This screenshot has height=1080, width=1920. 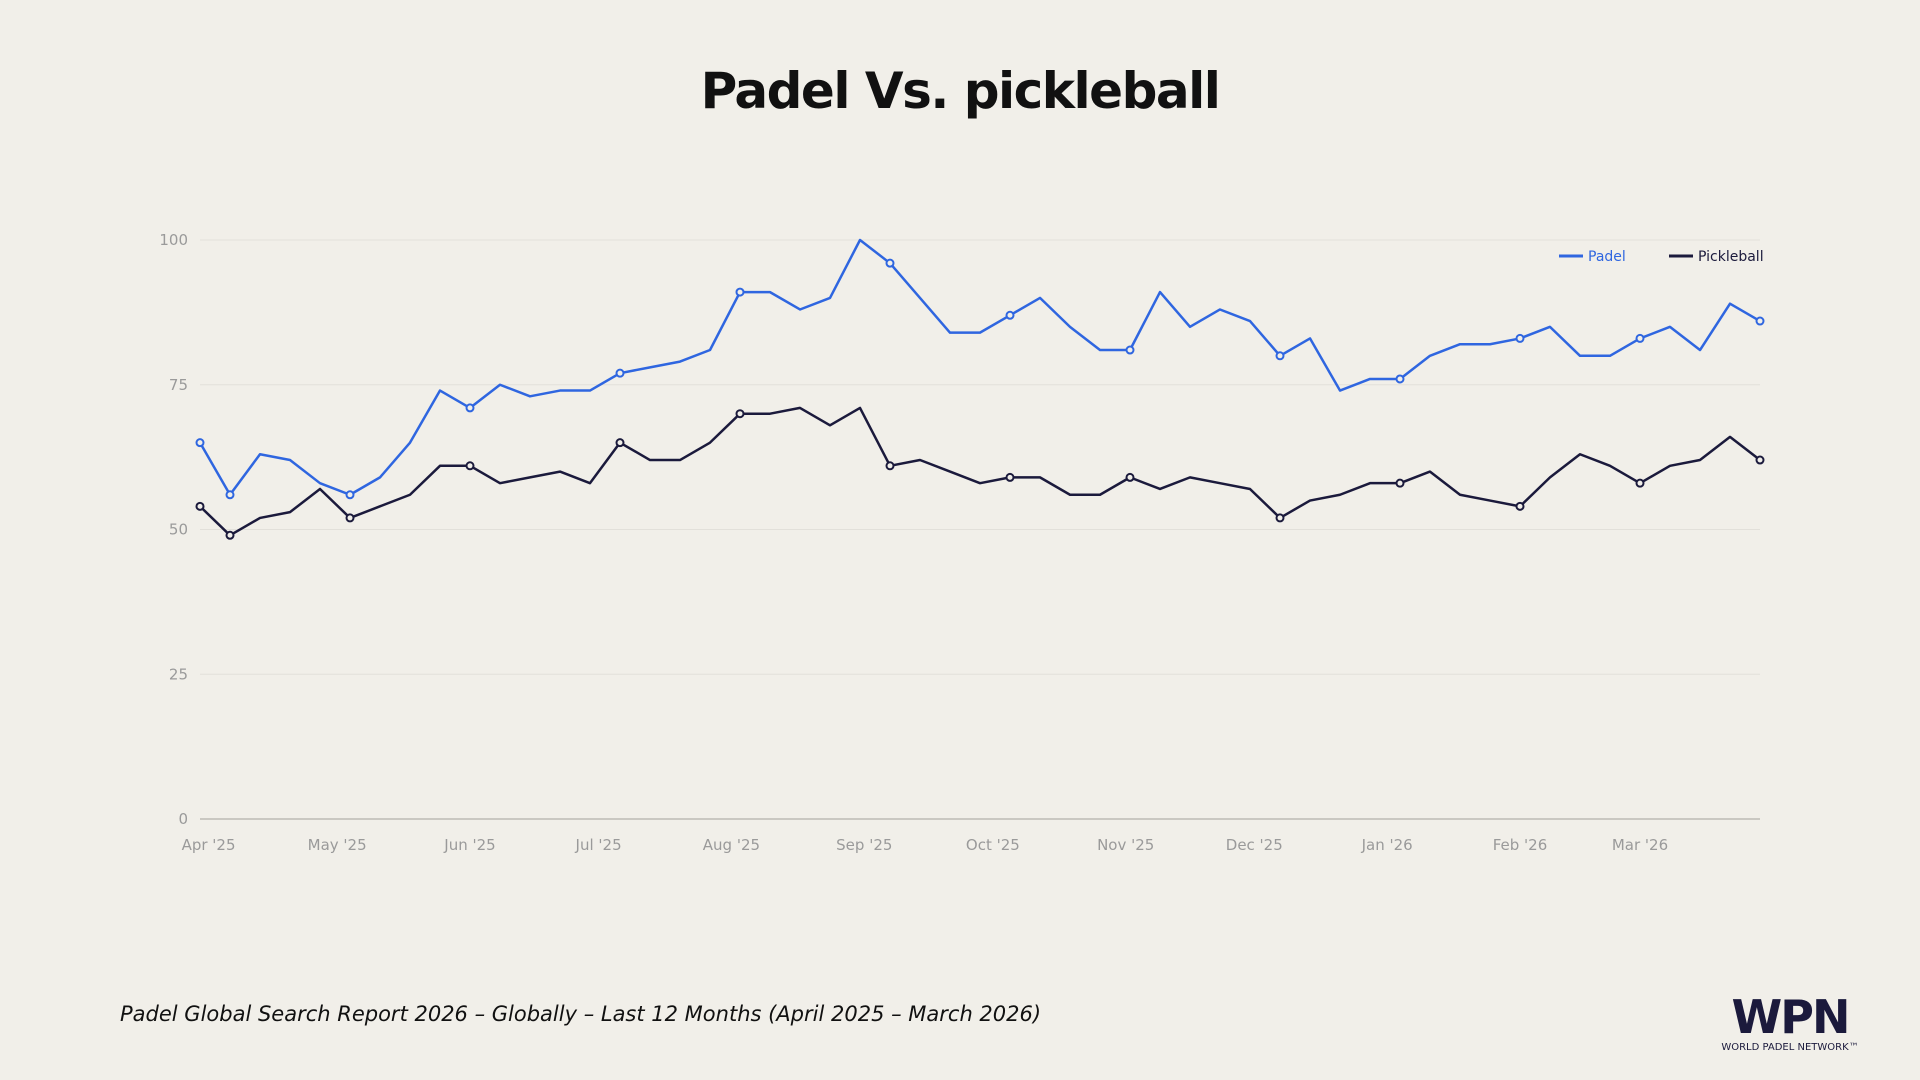 What do you see at coordinates (209, 845) in the screenshot?
I see `x-tick-label: Apr '25` at bounding box center [209, 845].